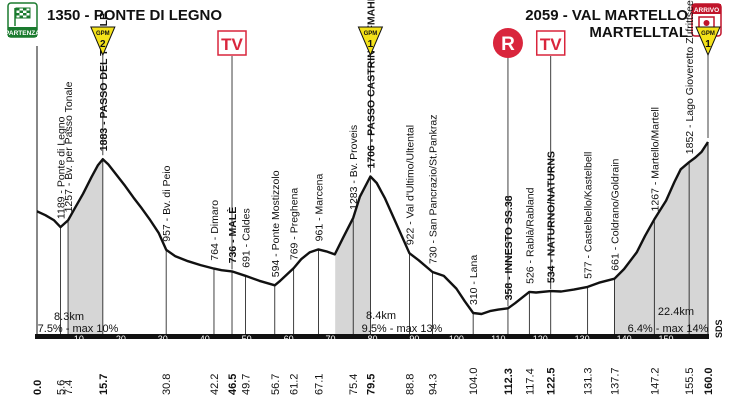 This screenshot has width=730, height=401. I want to click on start-badge: PARTENZA, so click(22, 20).